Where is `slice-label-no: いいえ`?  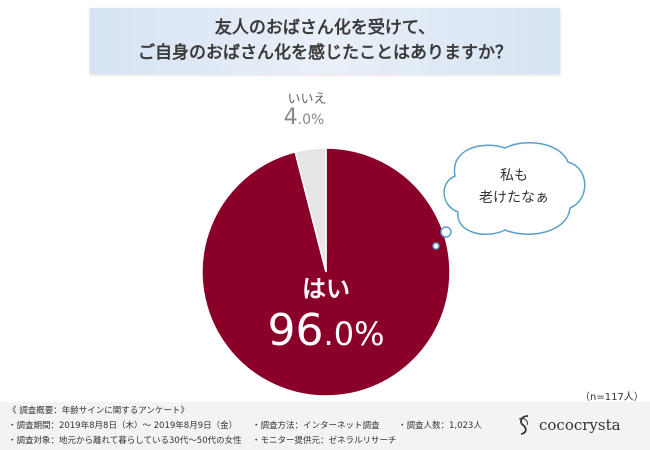 slice-label-no: いいえ is located at coordinates (306, 99).